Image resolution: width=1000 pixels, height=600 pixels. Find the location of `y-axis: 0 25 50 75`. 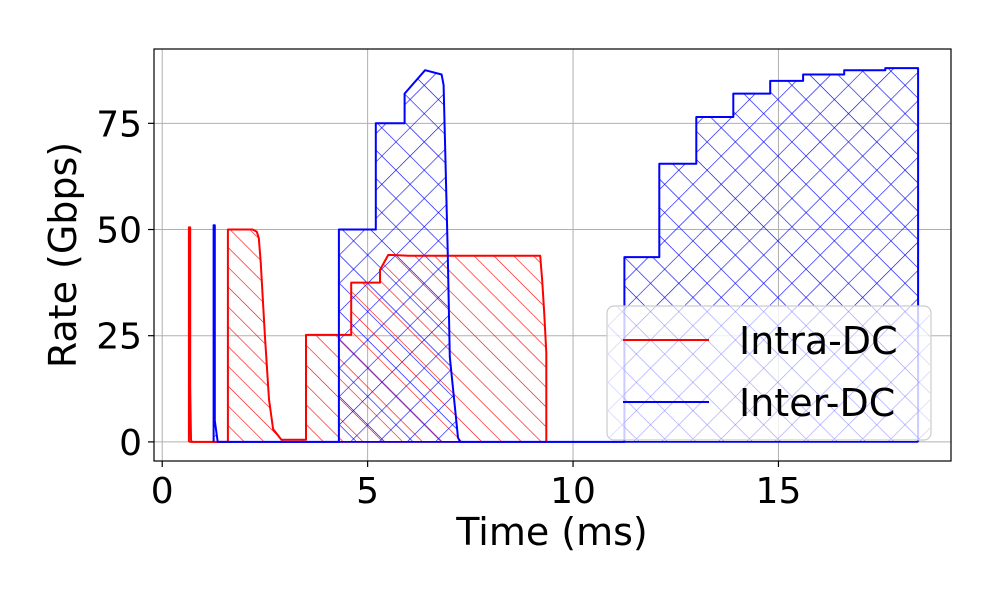

y-axis: 0 25 50 75 is located at coordinates (125, 284).